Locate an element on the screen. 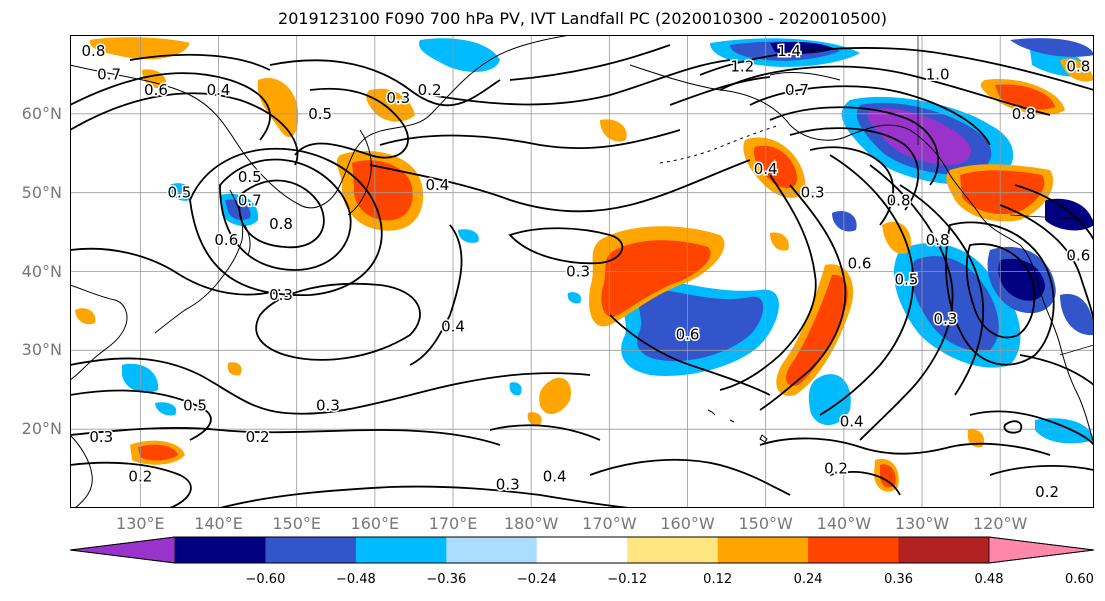  colorbar-outline is located at coordinates (582, 550).